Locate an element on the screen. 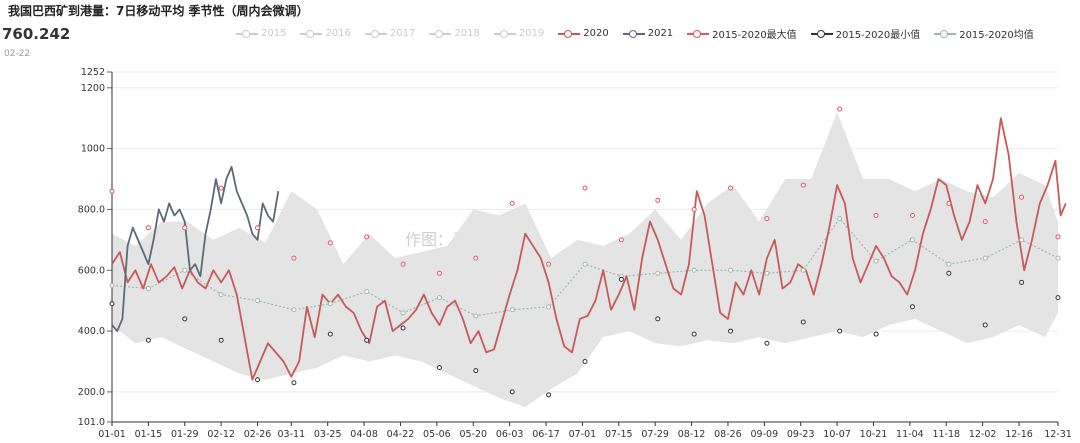 The image size is (1080, 443). x-tick-label: 02-26 is located at coordinates (258, 434).